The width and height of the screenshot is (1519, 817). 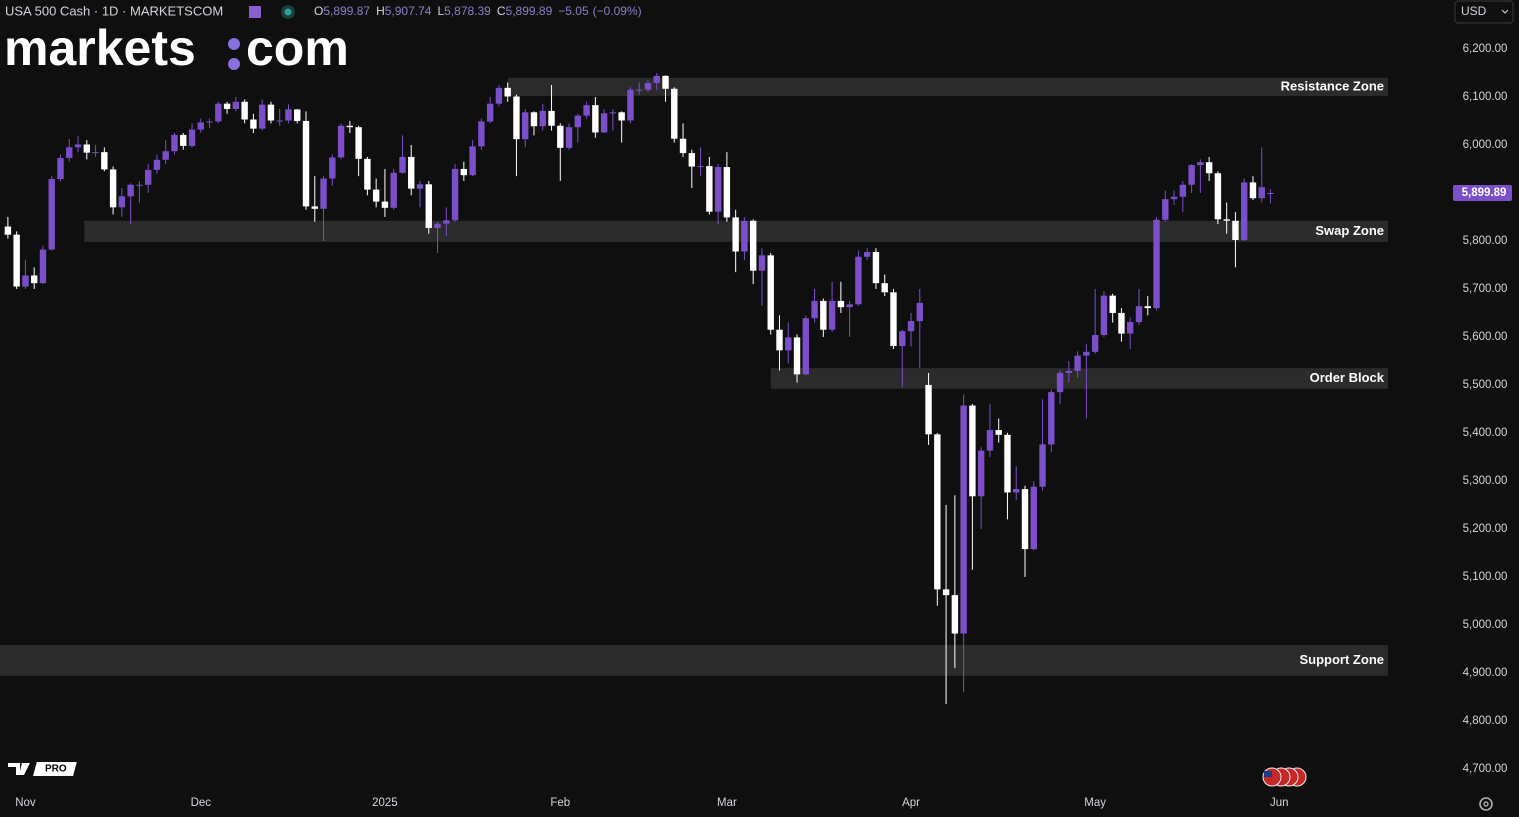 What do you see at coordinates (1284, 777) in the screenshot?
I see `events-icon` at bounding box center [1284, 777].